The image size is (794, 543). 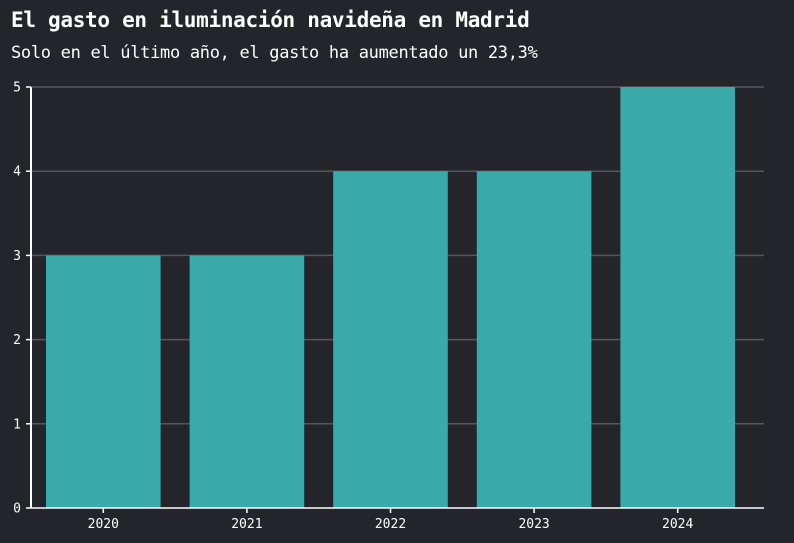 What do you see at coordinates (246, 524) in the screenshot?
I see `x-tick-label: 2021` at bounding box center [246, 524].